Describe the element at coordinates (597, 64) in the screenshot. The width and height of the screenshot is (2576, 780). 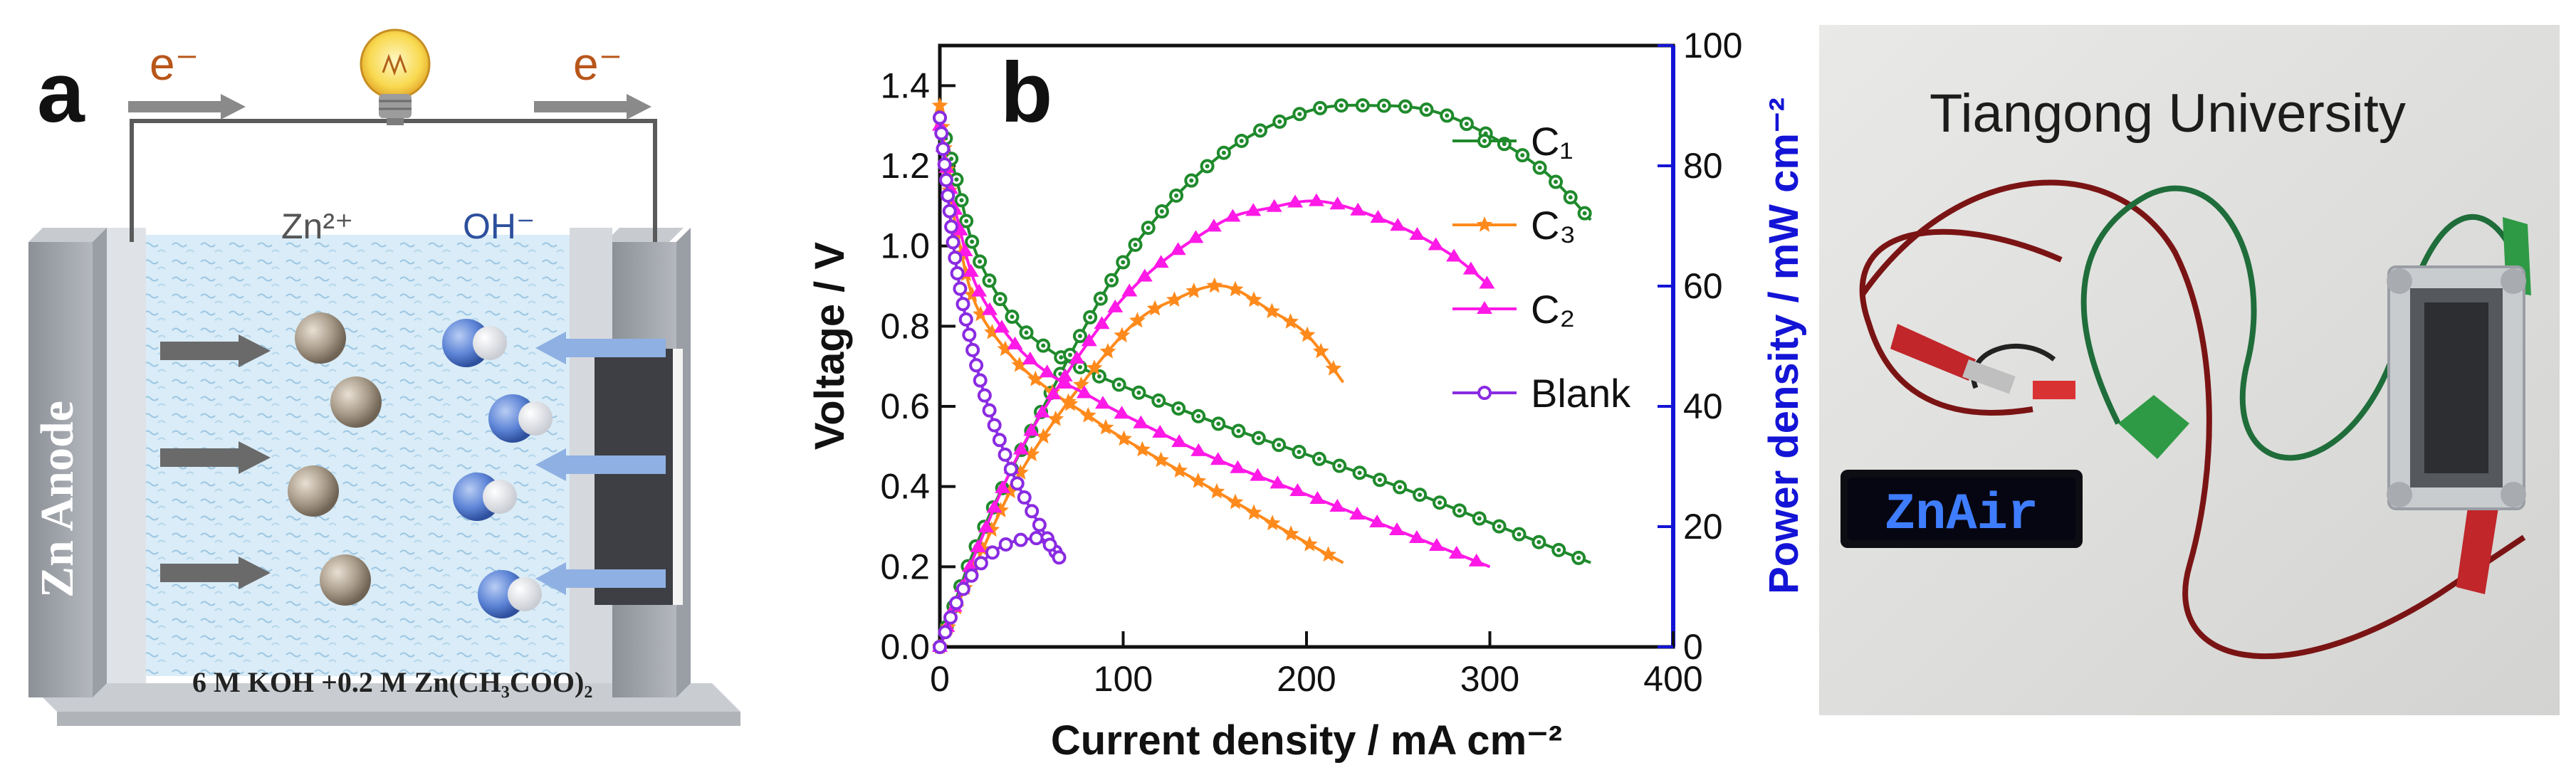
I see `electron-label-right: e⁻` at that location.